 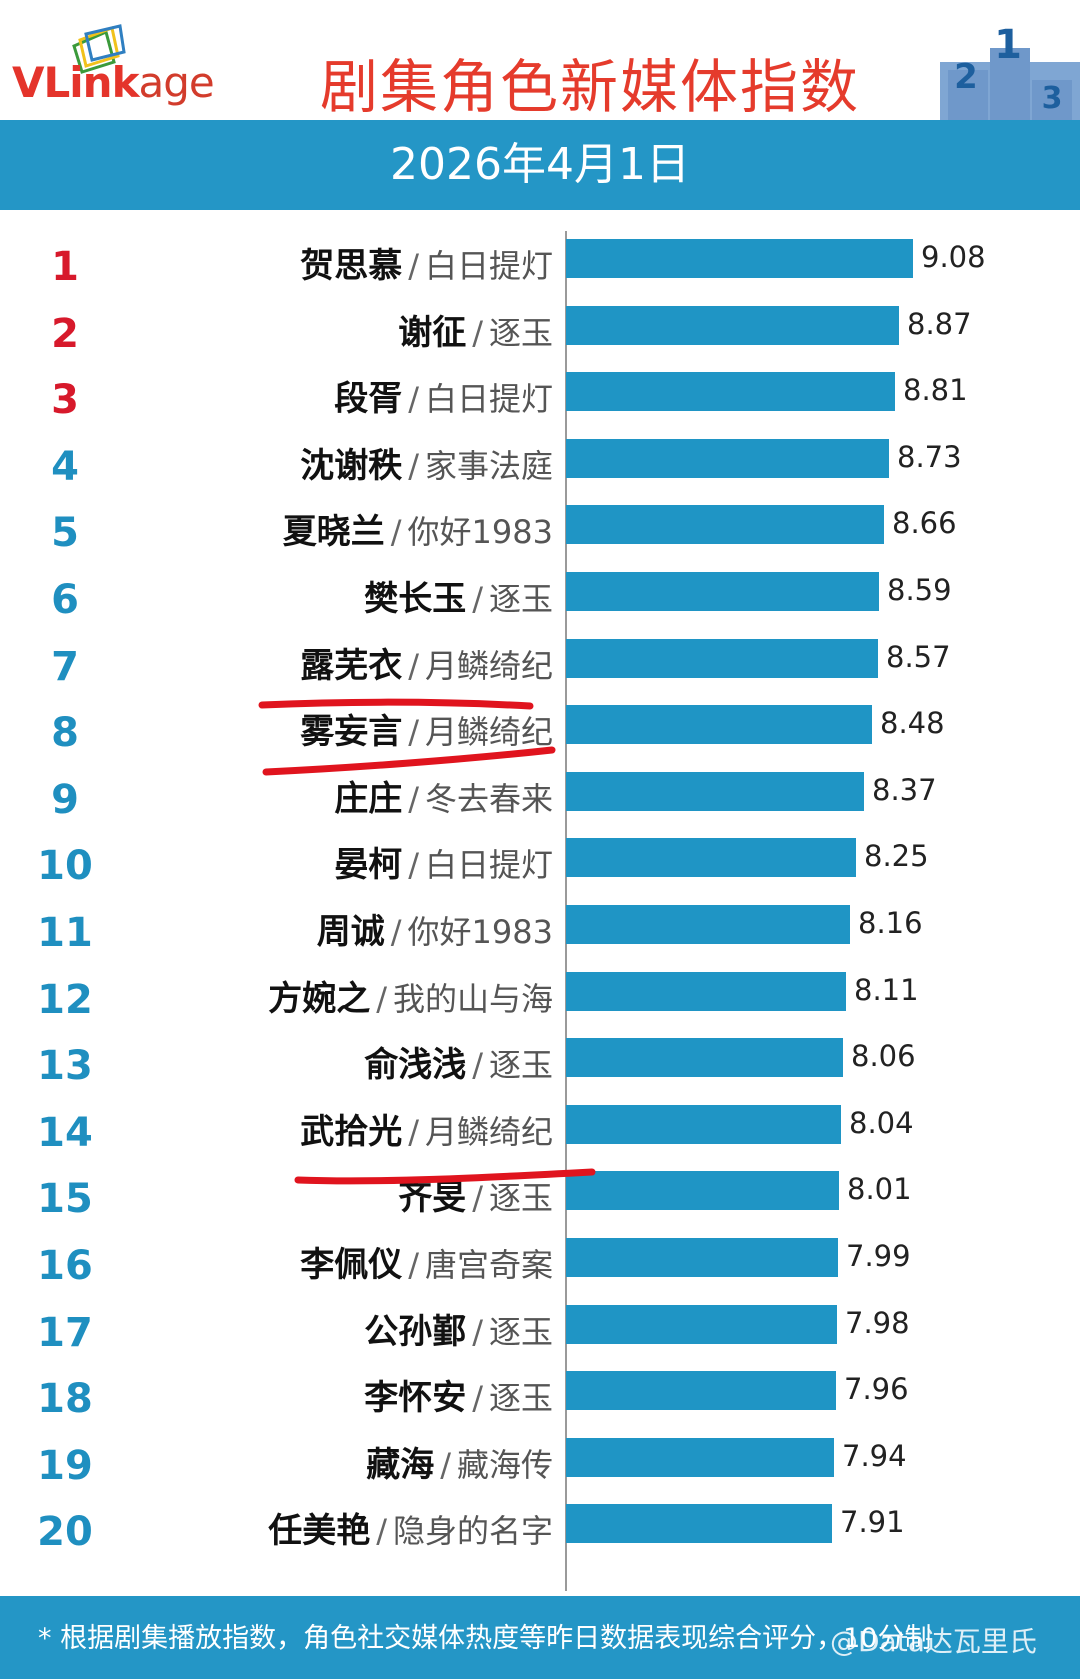 I want to click on vlinkage-logo: VLinkage, so click(x=127, y=67).